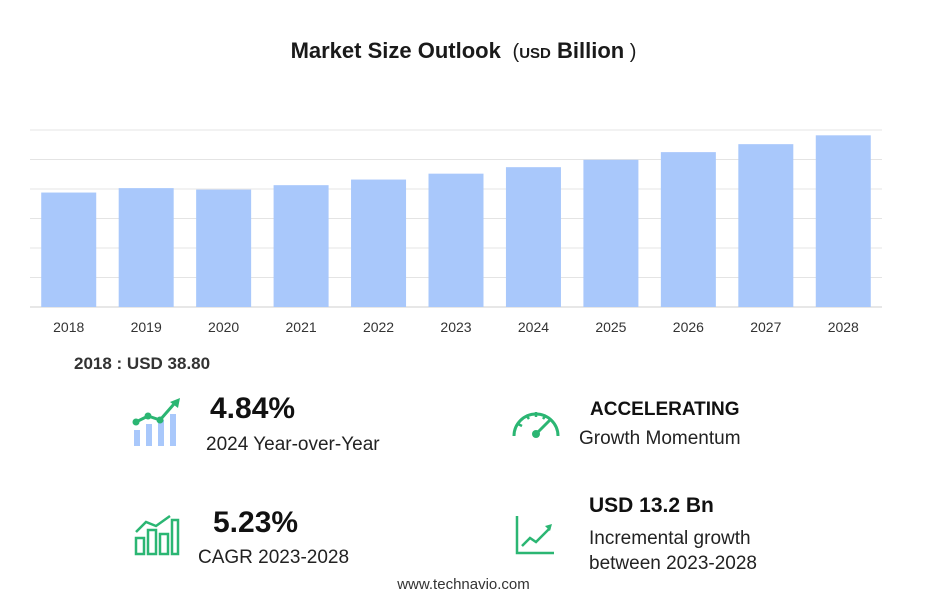  Describe the element at coordinates (535, 53) in the screenshot. I see `chart-title-unit-prefix: USD` at that location.